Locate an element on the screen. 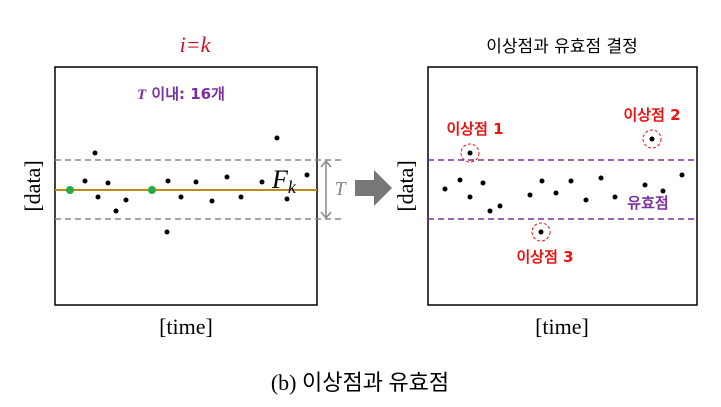  left-dots is located at coordinates (196, 185).